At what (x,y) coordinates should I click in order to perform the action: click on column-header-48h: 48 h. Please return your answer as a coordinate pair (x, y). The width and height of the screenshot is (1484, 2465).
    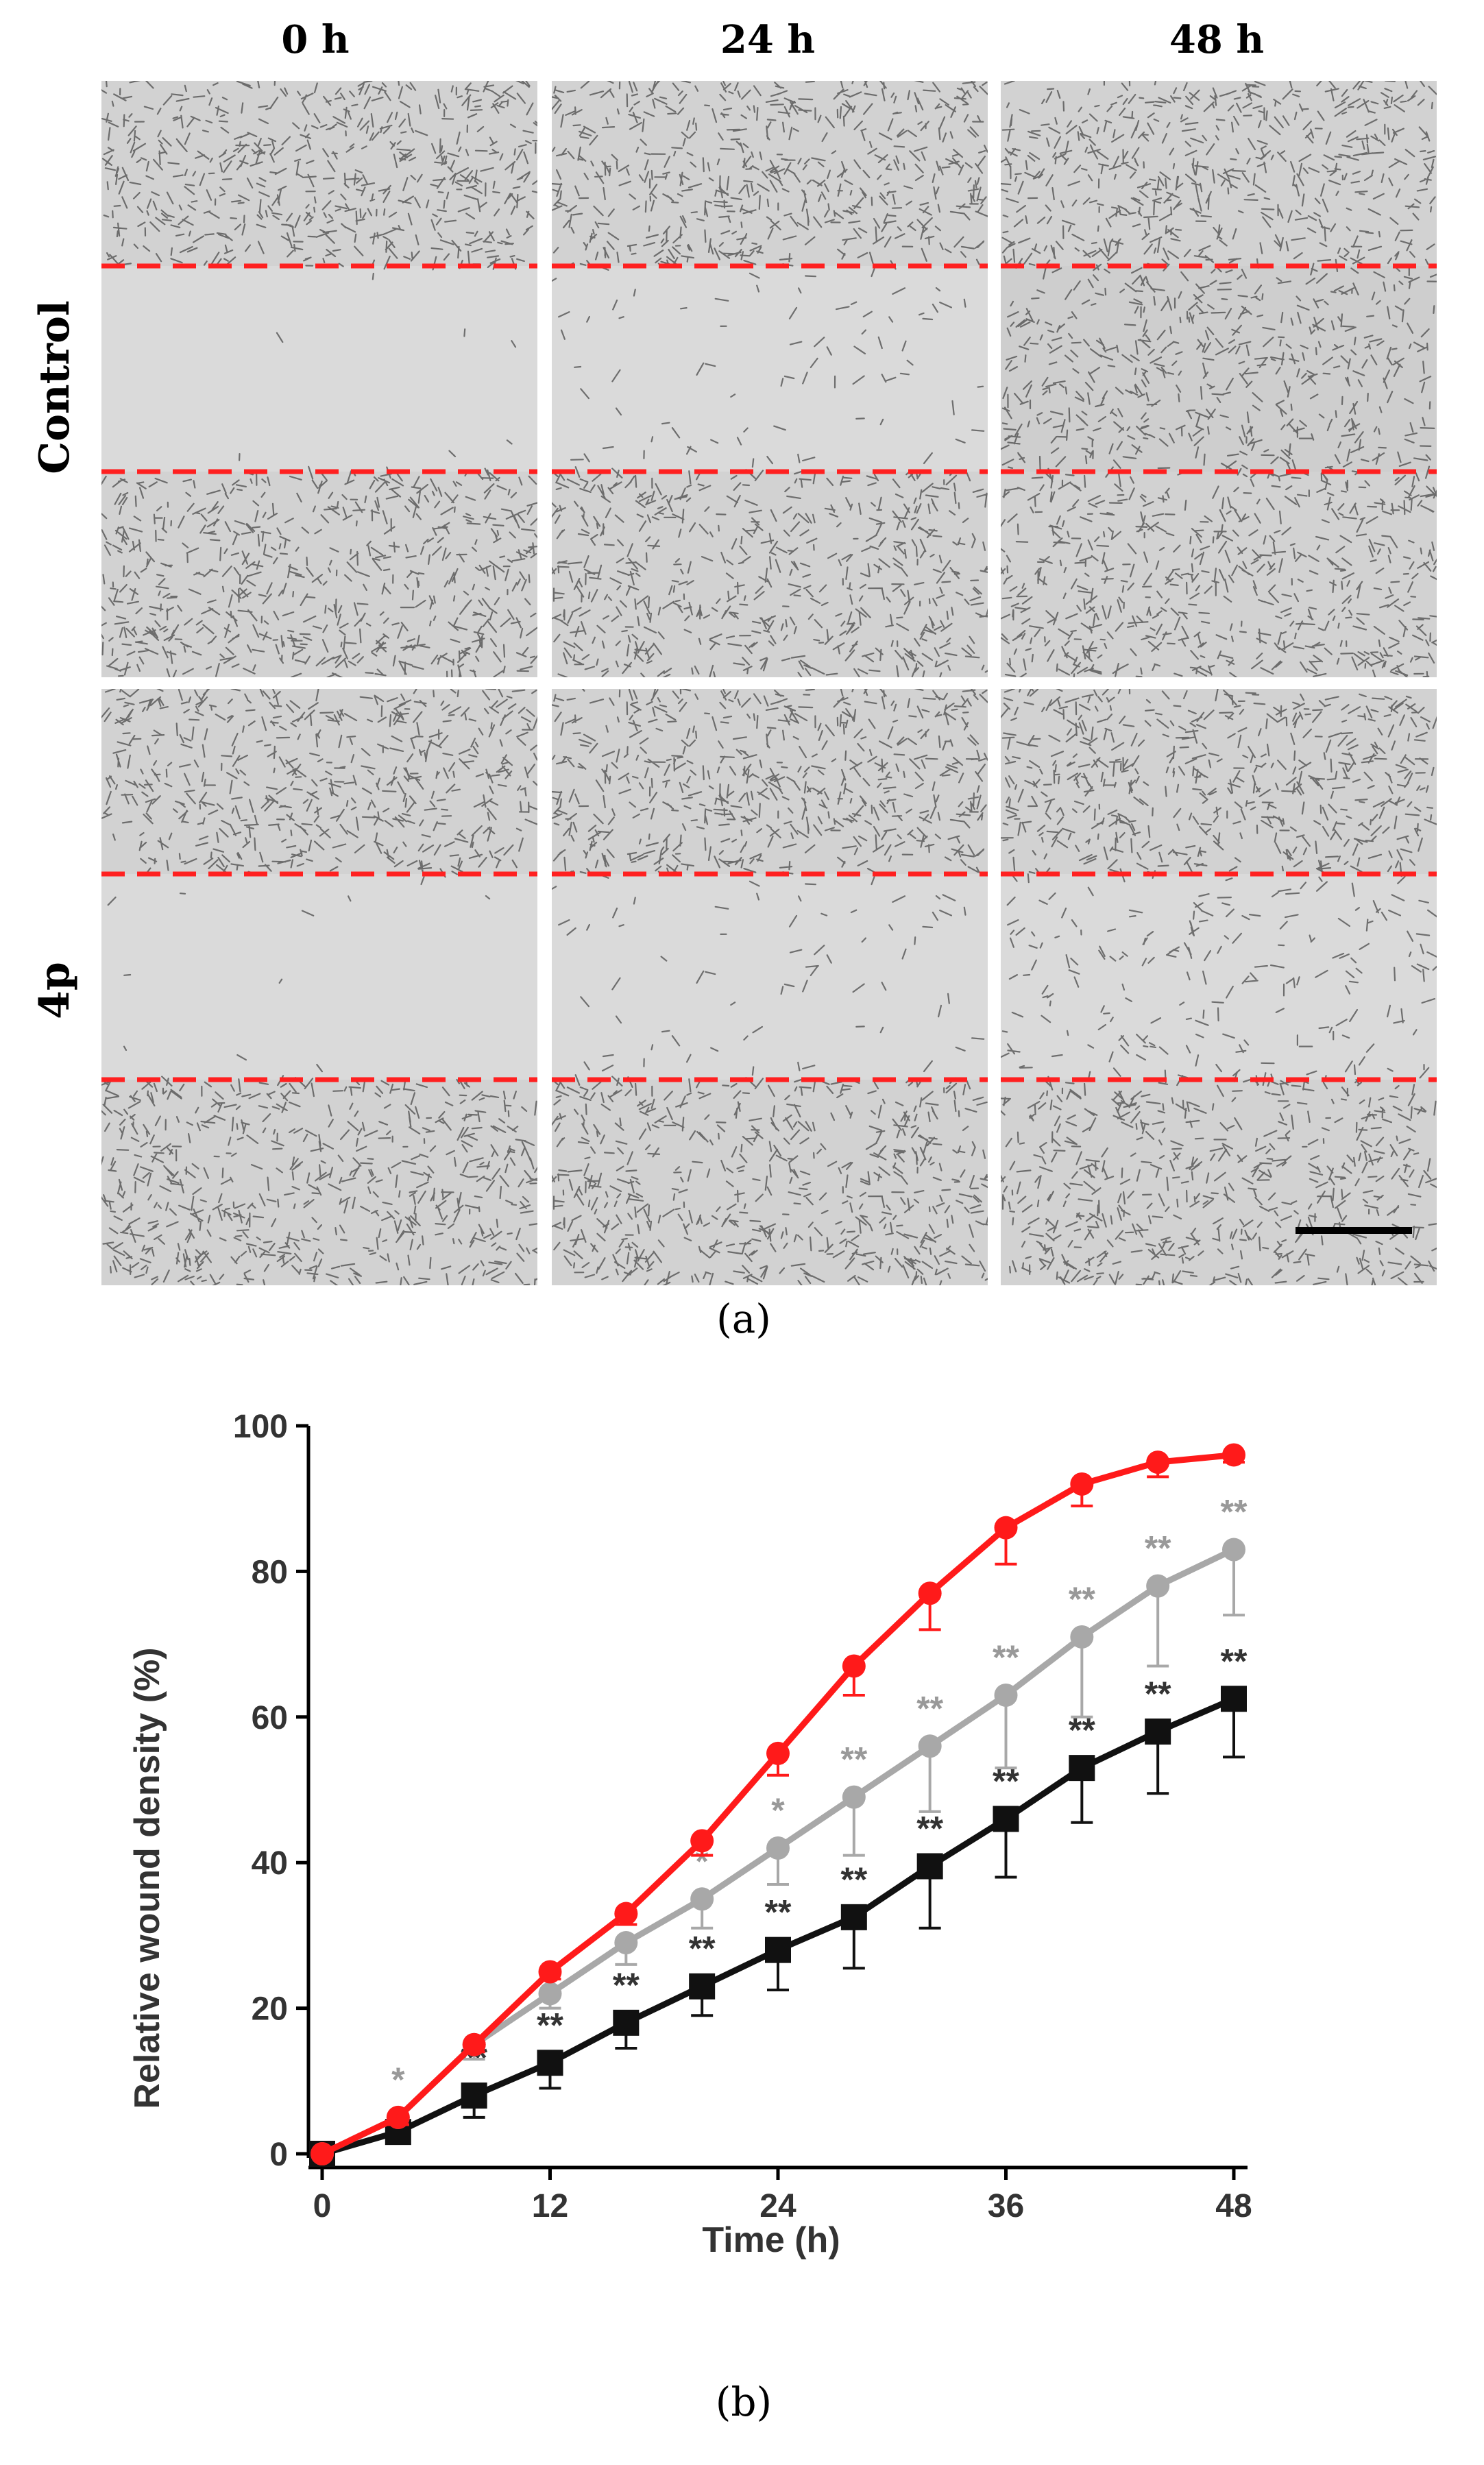
    Looking at the image, I should click on (1217, 39).